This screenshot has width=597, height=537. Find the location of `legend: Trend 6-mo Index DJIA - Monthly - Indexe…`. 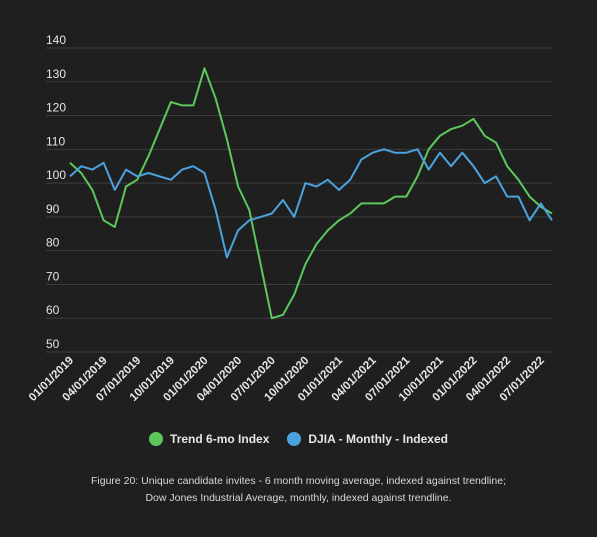

legend: Trend 6-mo Index DJIA - Monthly - Indexe… is located at coordinates (298, 439).